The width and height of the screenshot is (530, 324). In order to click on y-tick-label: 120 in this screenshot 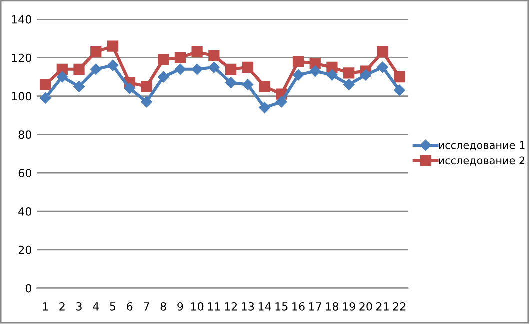, I will do `click(22, 58)`.